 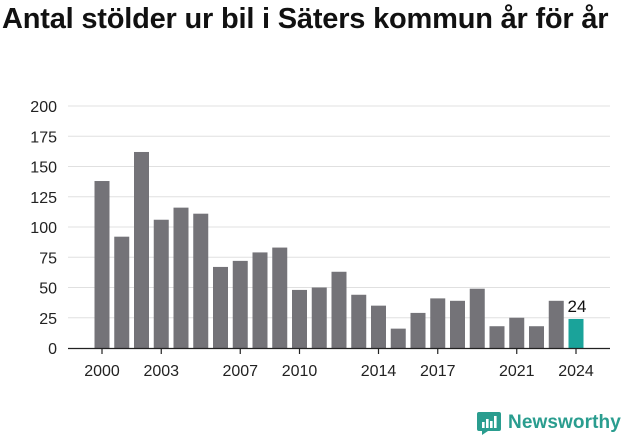 I want to click on bar-2000, so click(x=102, y=264).